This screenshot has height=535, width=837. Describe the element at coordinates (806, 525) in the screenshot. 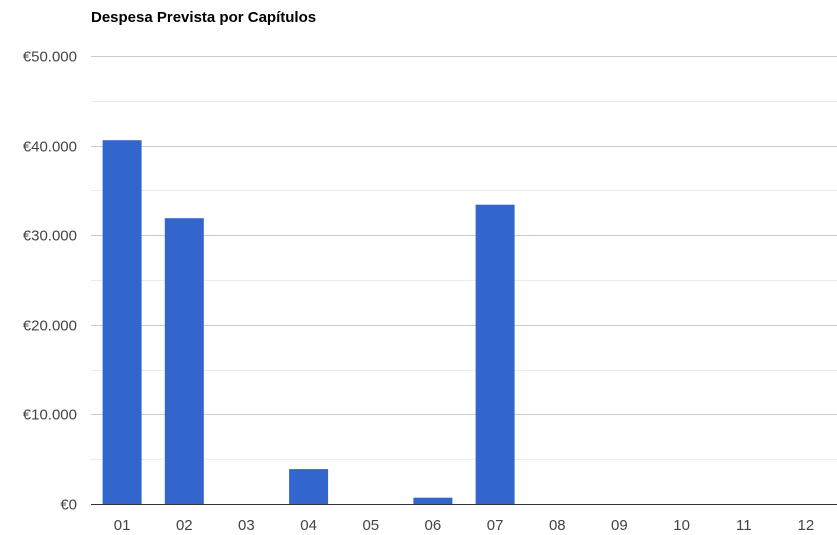

I see `x-tick-label: 12` at that location.